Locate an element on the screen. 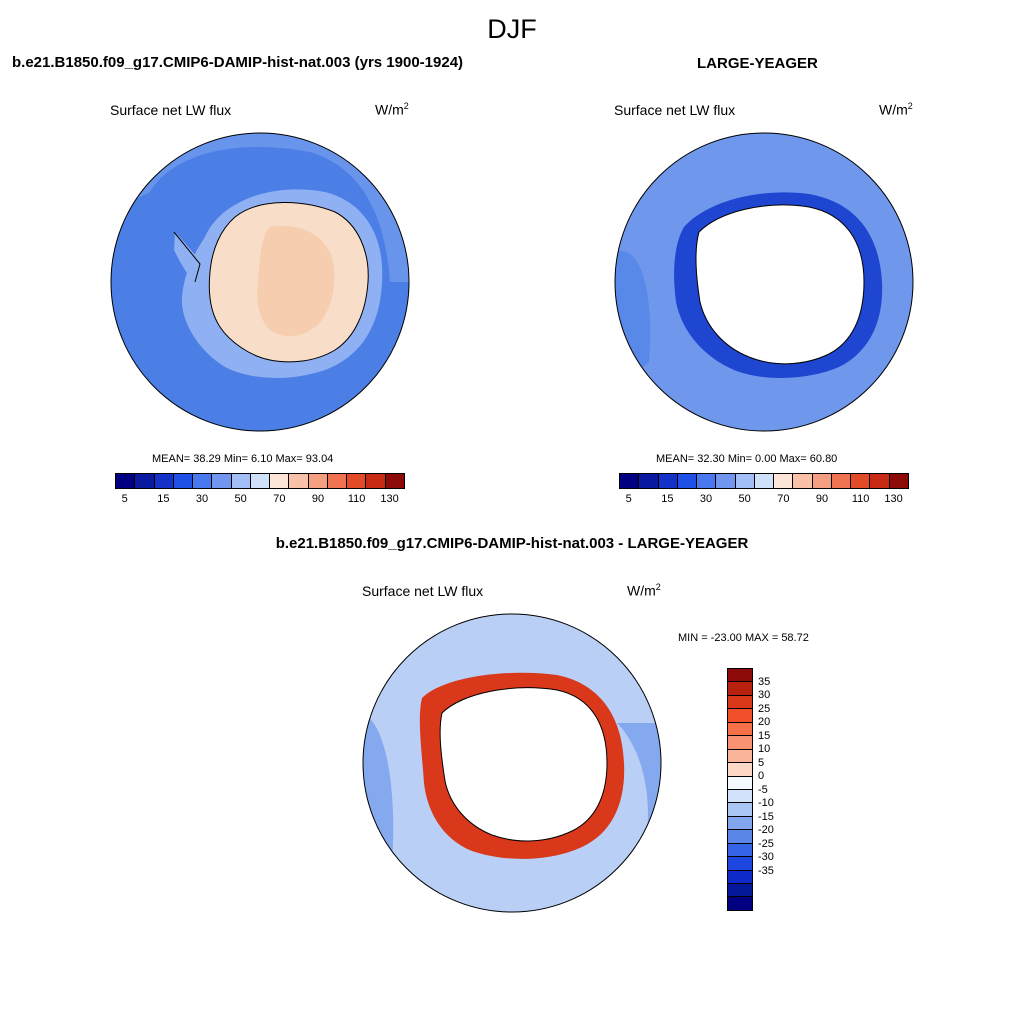  colorbar-tick-label: -35 is located at coordinates (766, 870).